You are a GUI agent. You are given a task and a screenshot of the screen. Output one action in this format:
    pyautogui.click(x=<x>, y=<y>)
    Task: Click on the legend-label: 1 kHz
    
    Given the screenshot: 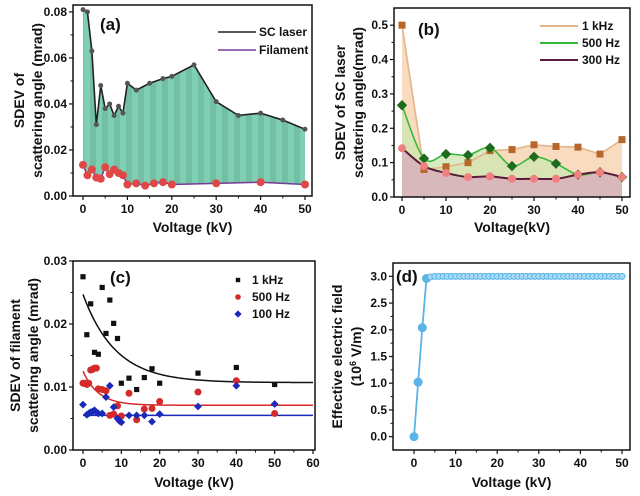 What is the action you would take?
    pyautogui.click(x=597, y=26)
    